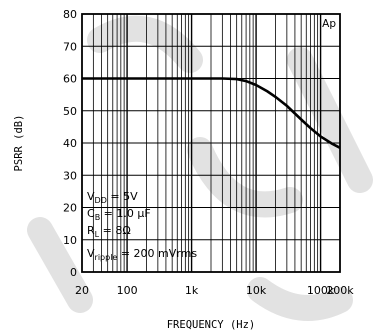  Describe the element at coordinates (142, 254) in the screenshot. I see `annotation-vripple: Vripple = 200 mVrms` at that location.